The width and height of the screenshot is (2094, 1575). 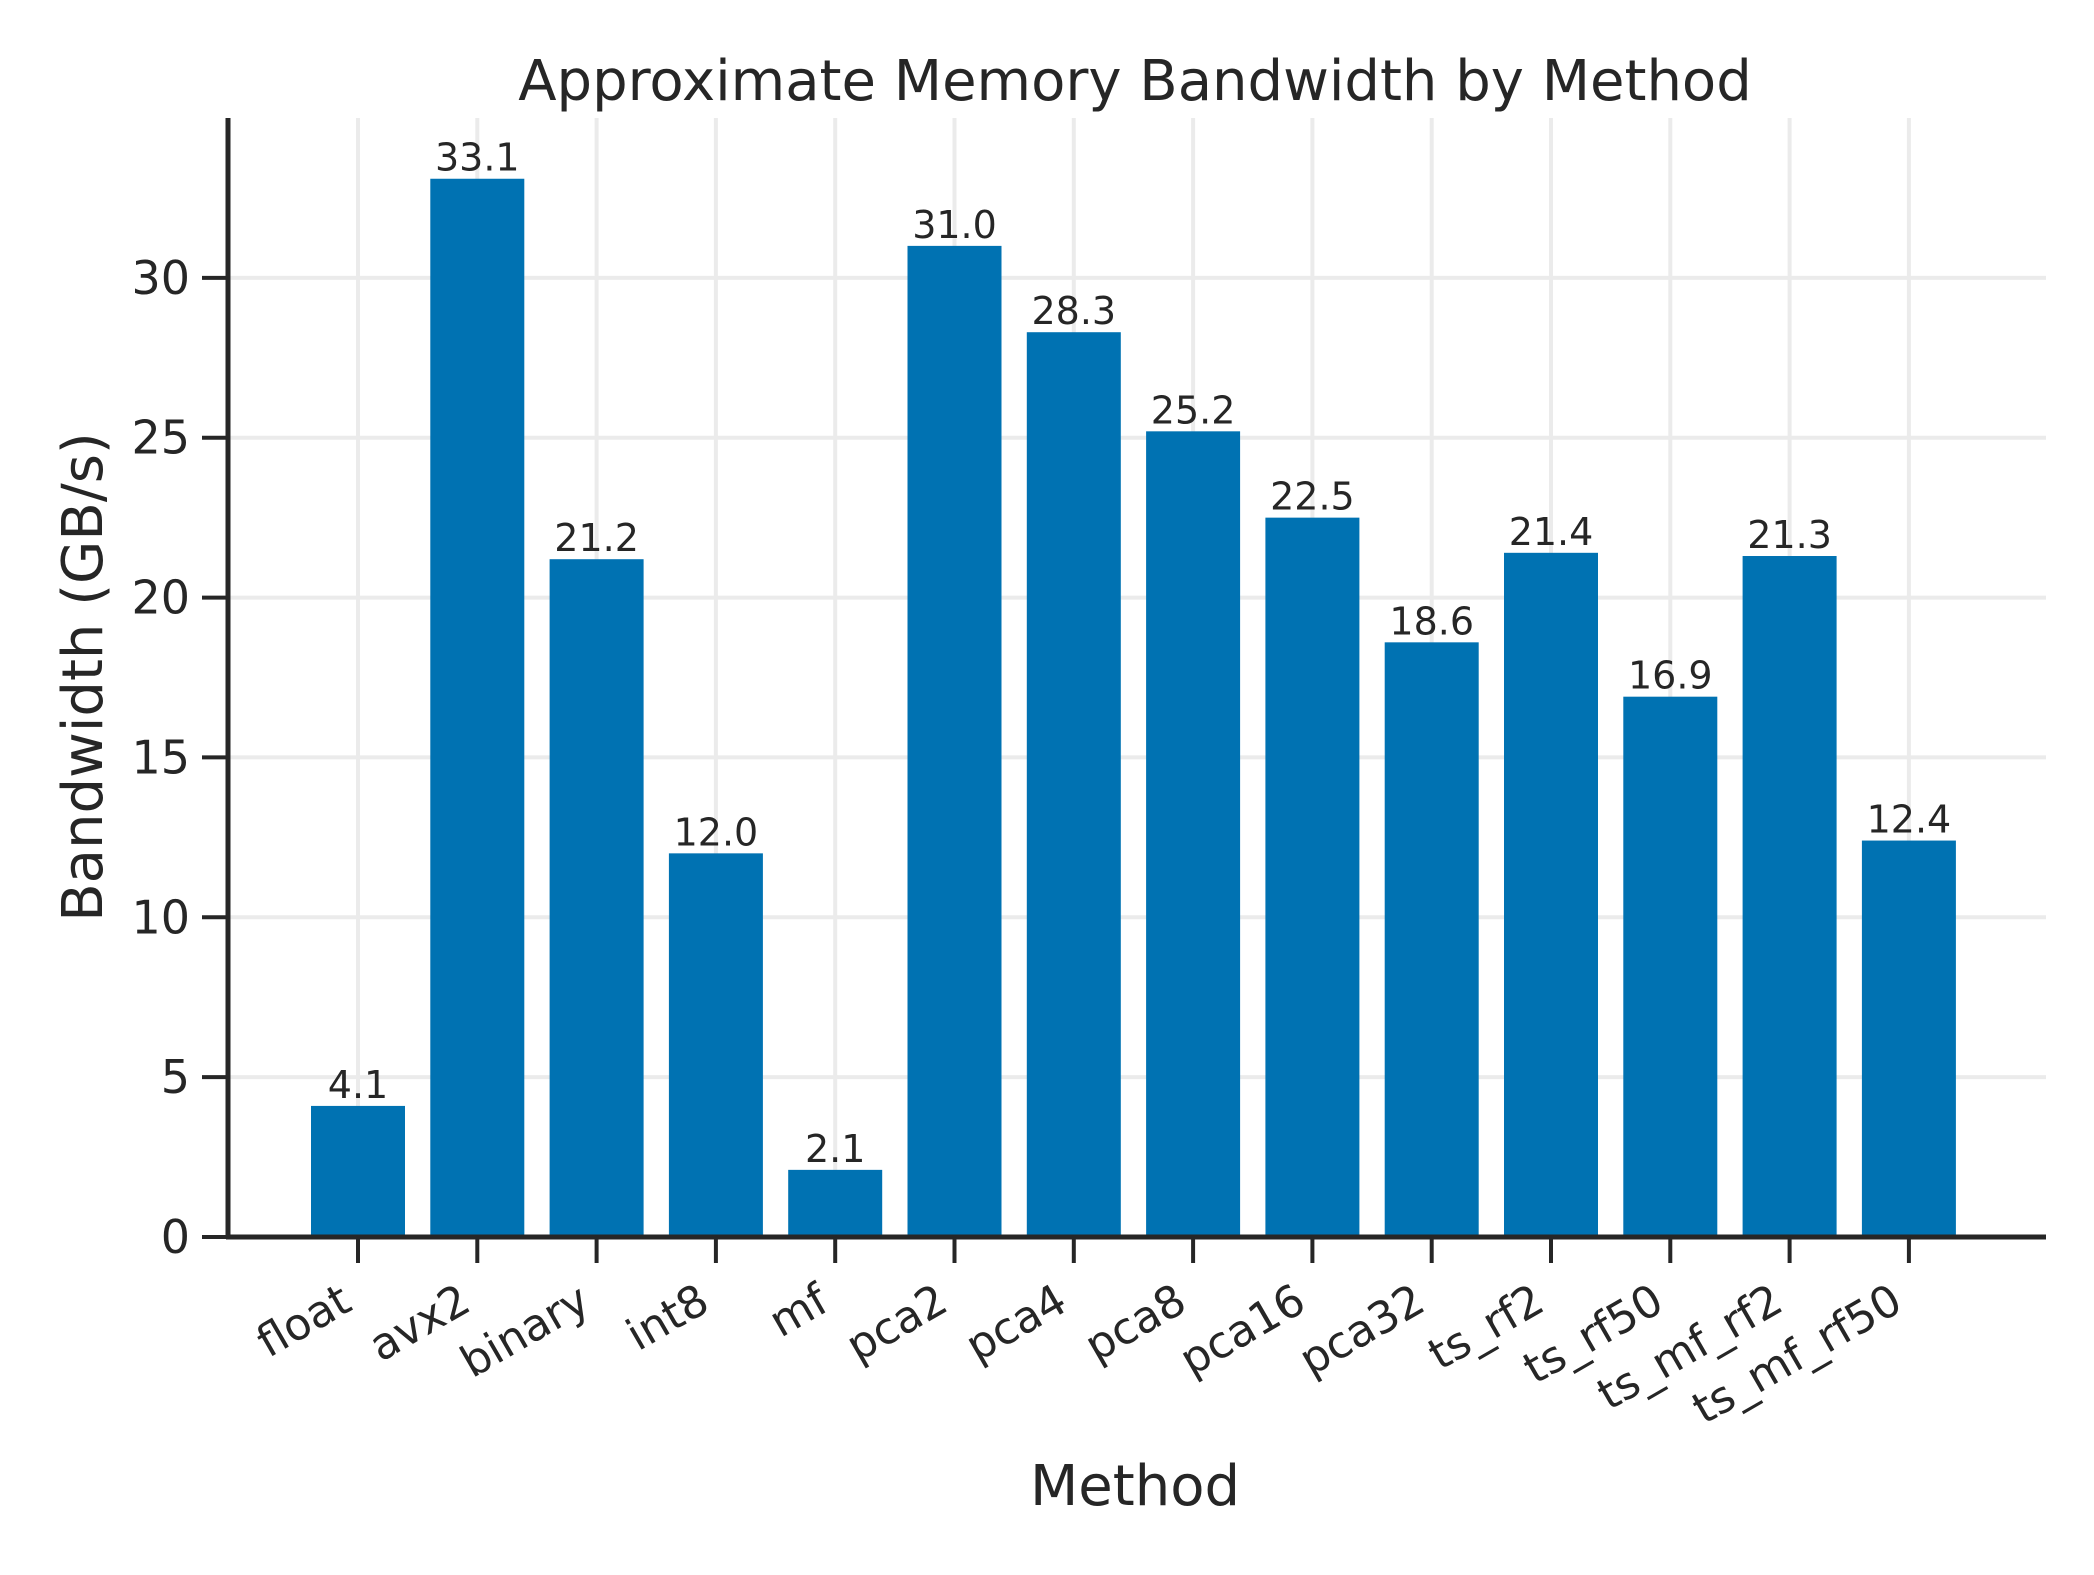 I want to click on bar-value-label: 21.2, so click(x=596, y=538).